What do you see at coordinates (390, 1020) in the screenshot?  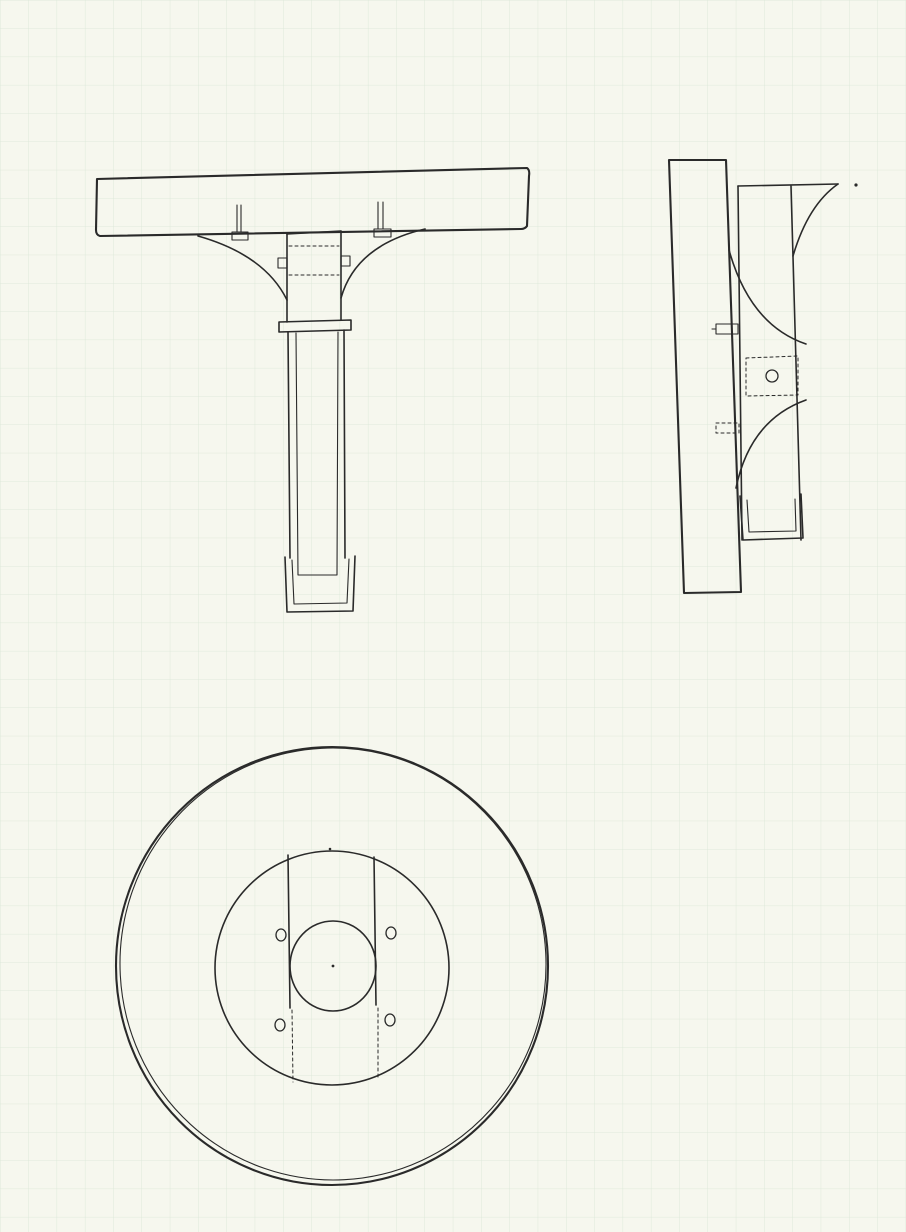 I see `bolt-hole-bottom-right` at bounding box center [390, 1020].